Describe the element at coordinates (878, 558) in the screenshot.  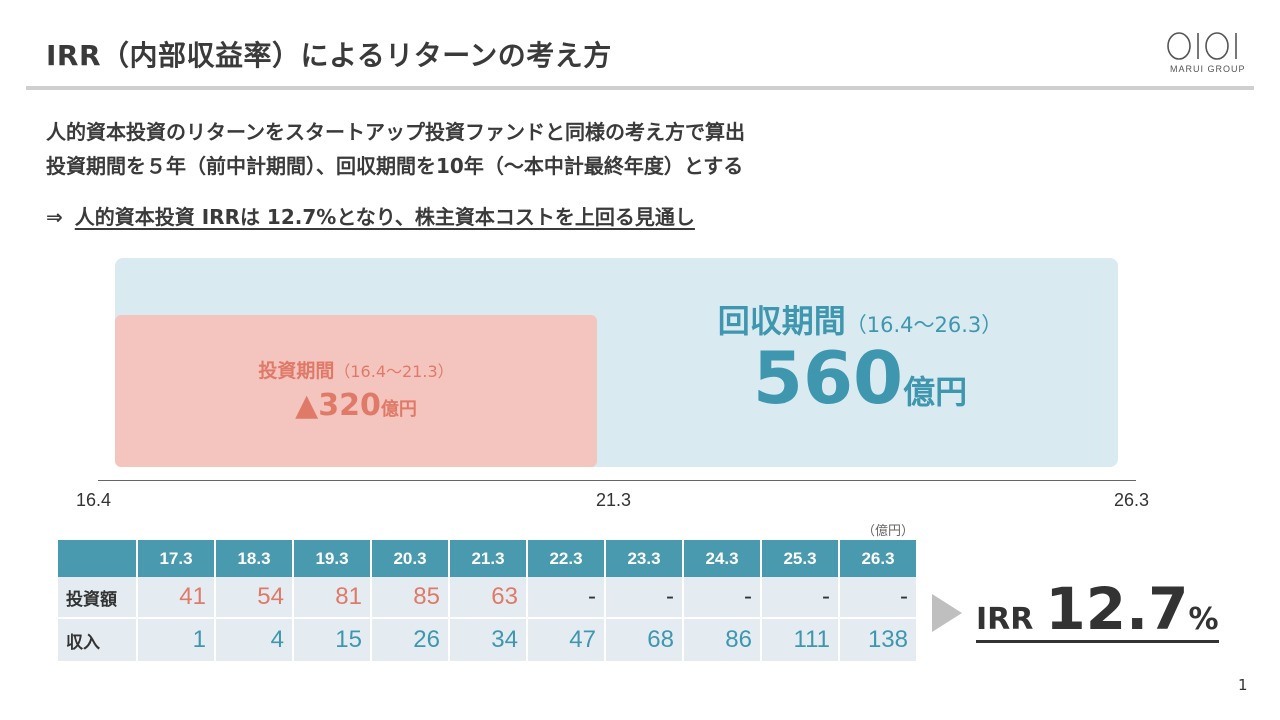
I see `column-header: 26.3` at that location.